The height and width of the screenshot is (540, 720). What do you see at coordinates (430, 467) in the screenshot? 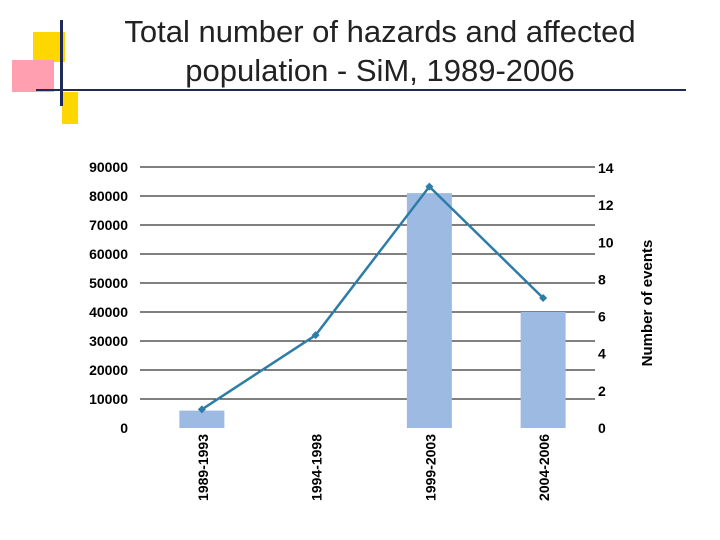
I see `x-category-label: 1999-2003` at bounding box center [430, 467].